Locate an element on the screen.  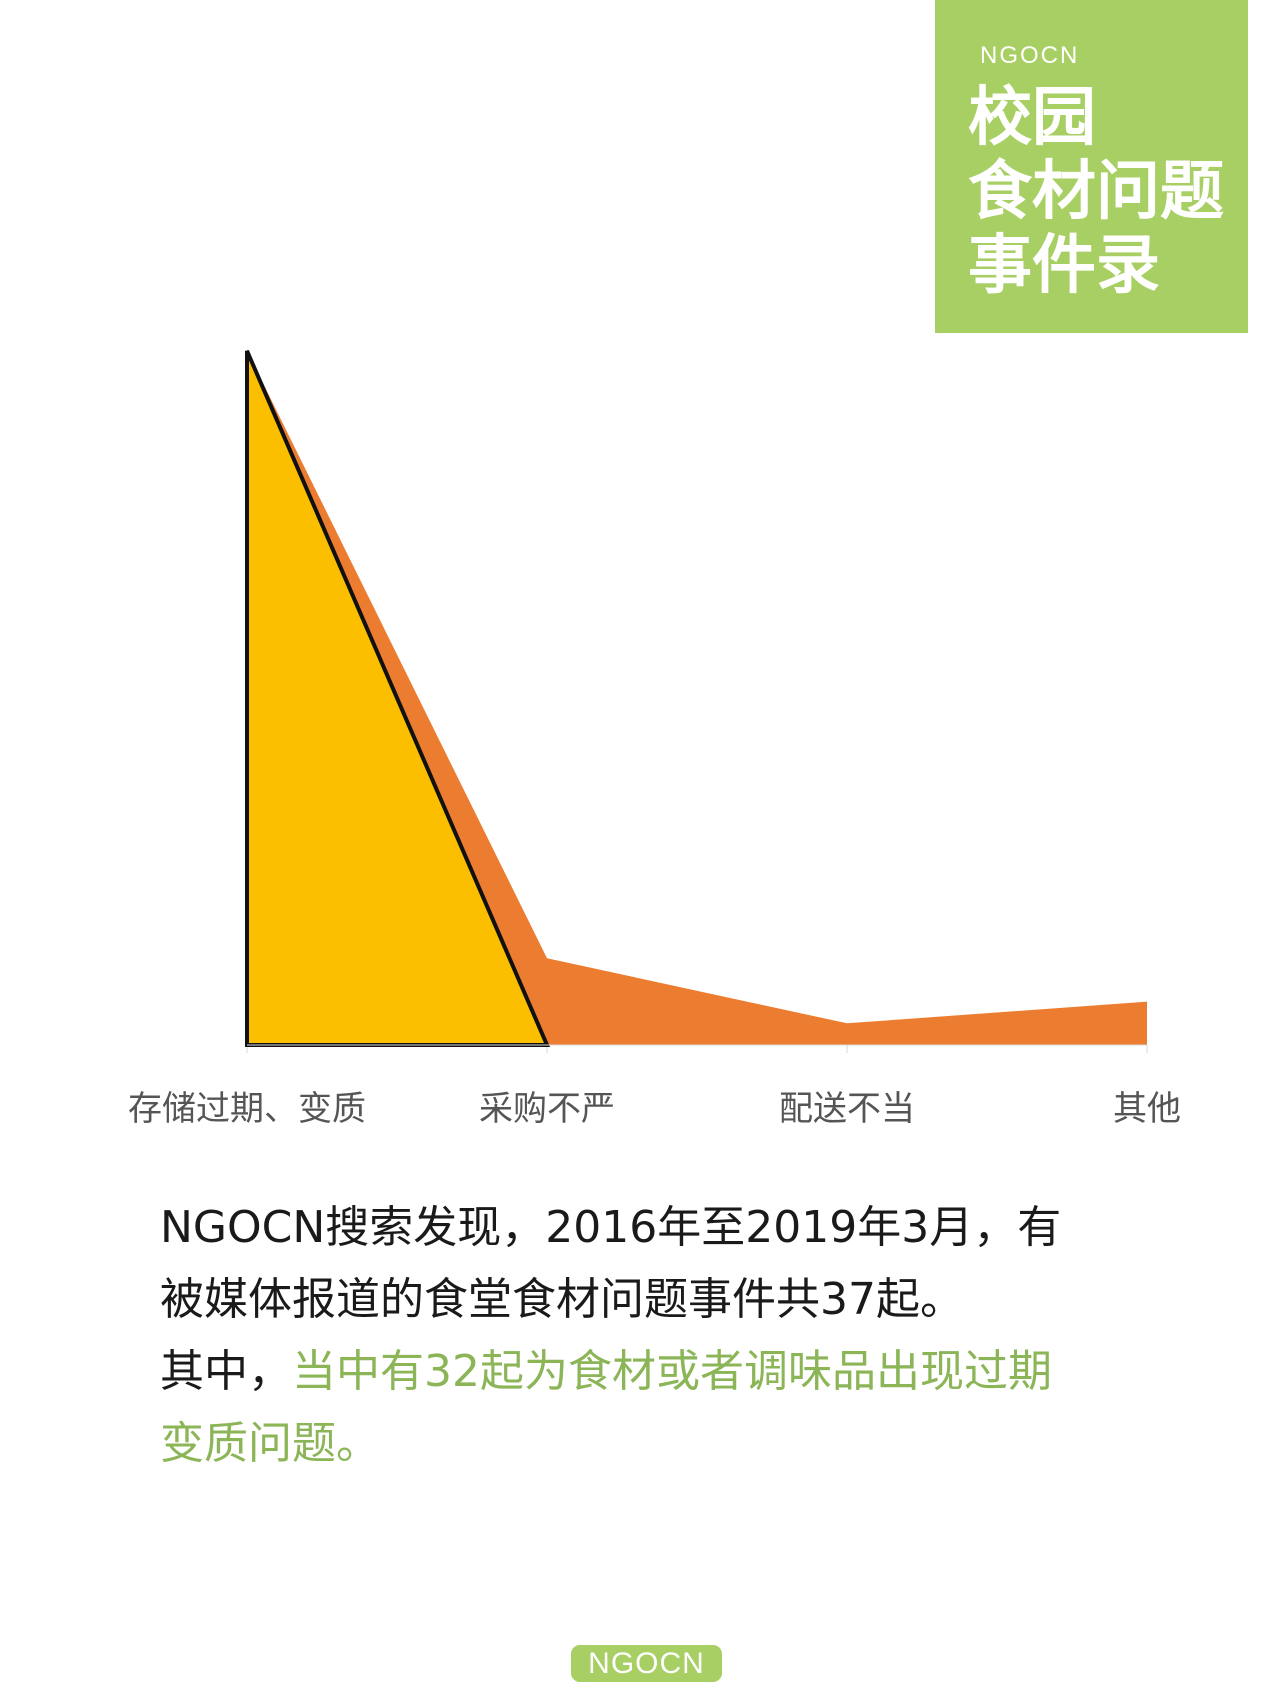
description-highlight-2: 变质问题。 is located at coordinates (270, 1443).